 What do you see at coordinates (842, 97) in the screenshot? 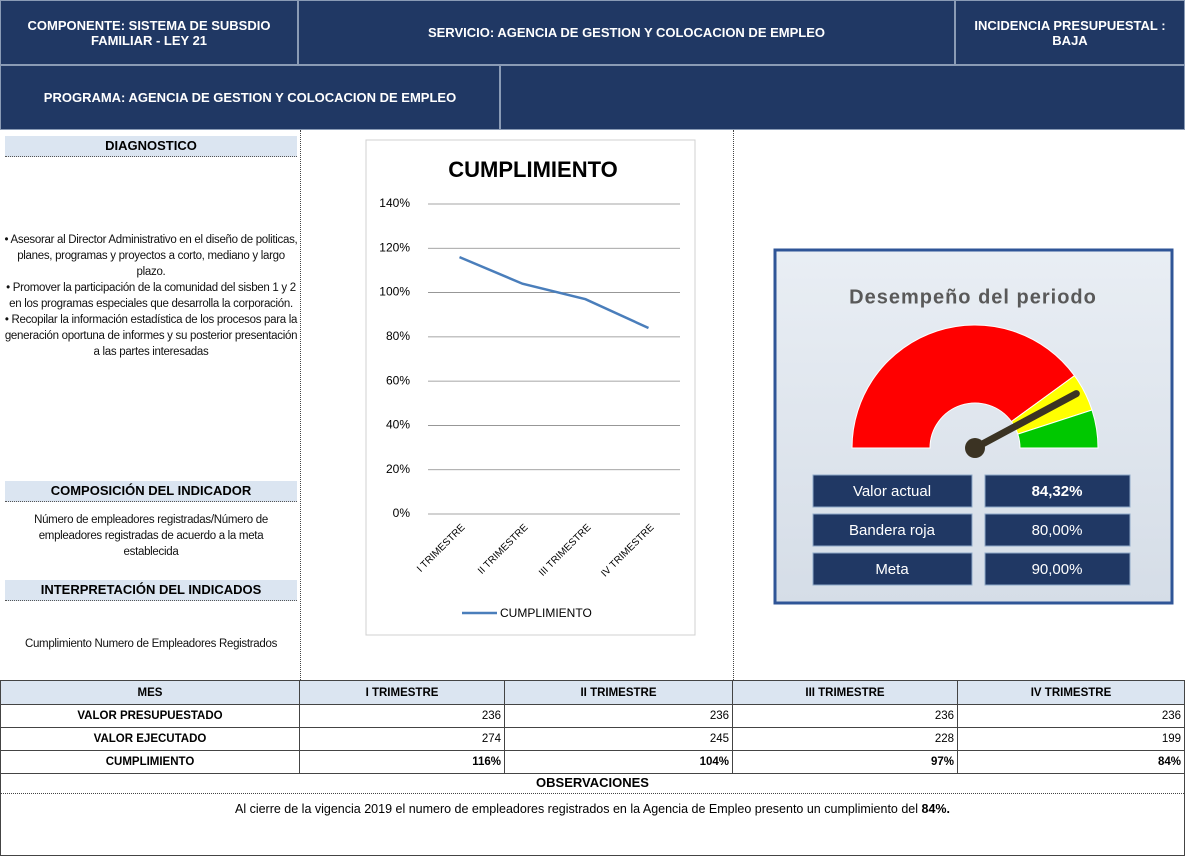
I see `header-blank` at bounding box center [842, 97].